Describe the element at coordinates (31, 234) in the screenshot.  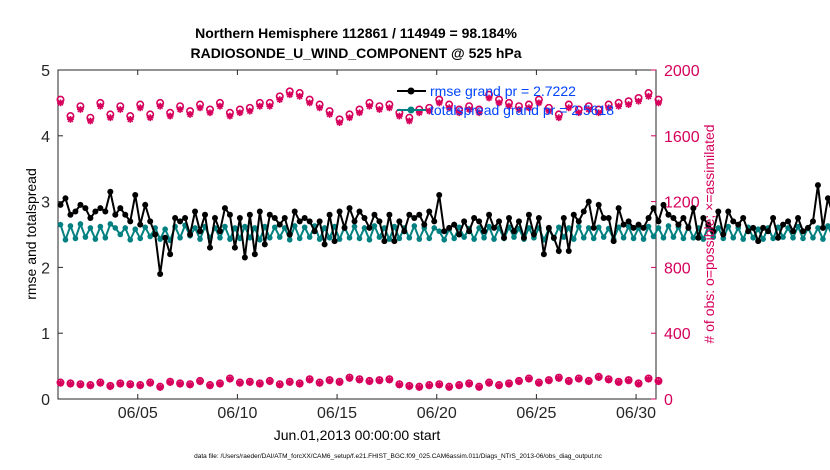
I see `y-axis-label: rmse and totalspread` at that location.